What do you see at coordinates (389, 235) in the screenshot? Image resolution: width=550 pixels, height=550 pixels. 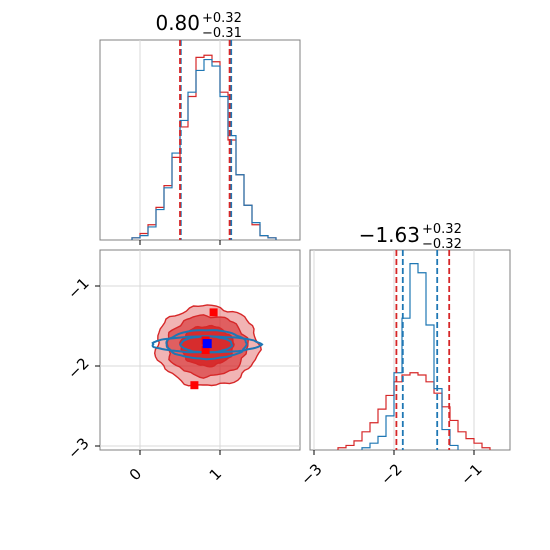 I see `panel-title-value: −1.63` at bounding box center [389, 235].